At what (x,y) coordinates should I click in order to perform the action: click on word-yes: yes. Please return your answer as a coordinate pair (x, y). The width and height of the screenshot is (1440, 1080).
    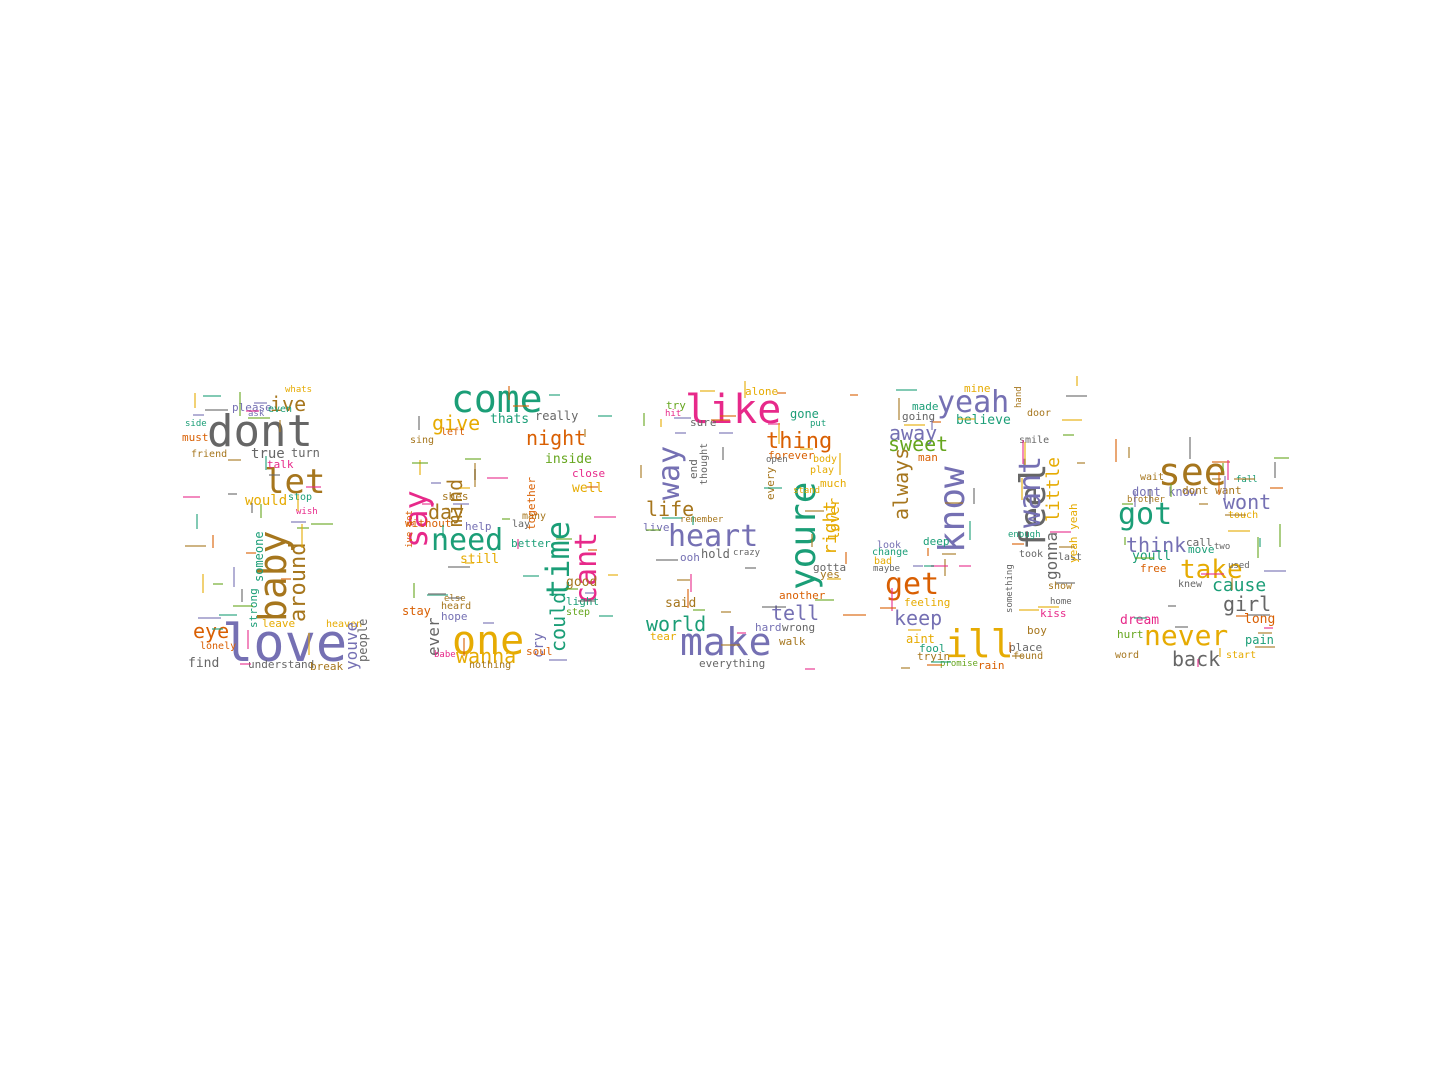
    Looking at the image, I should click on (830, 574).